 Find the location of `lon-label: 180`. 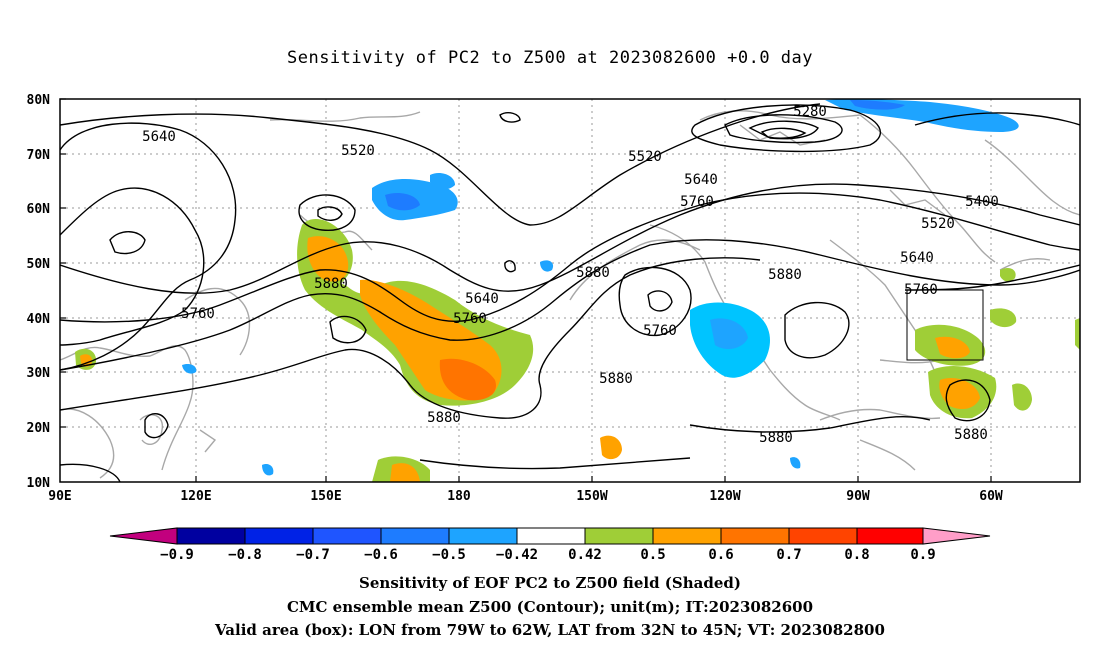

lon-label: 180 is located at coordinates (459, 496).